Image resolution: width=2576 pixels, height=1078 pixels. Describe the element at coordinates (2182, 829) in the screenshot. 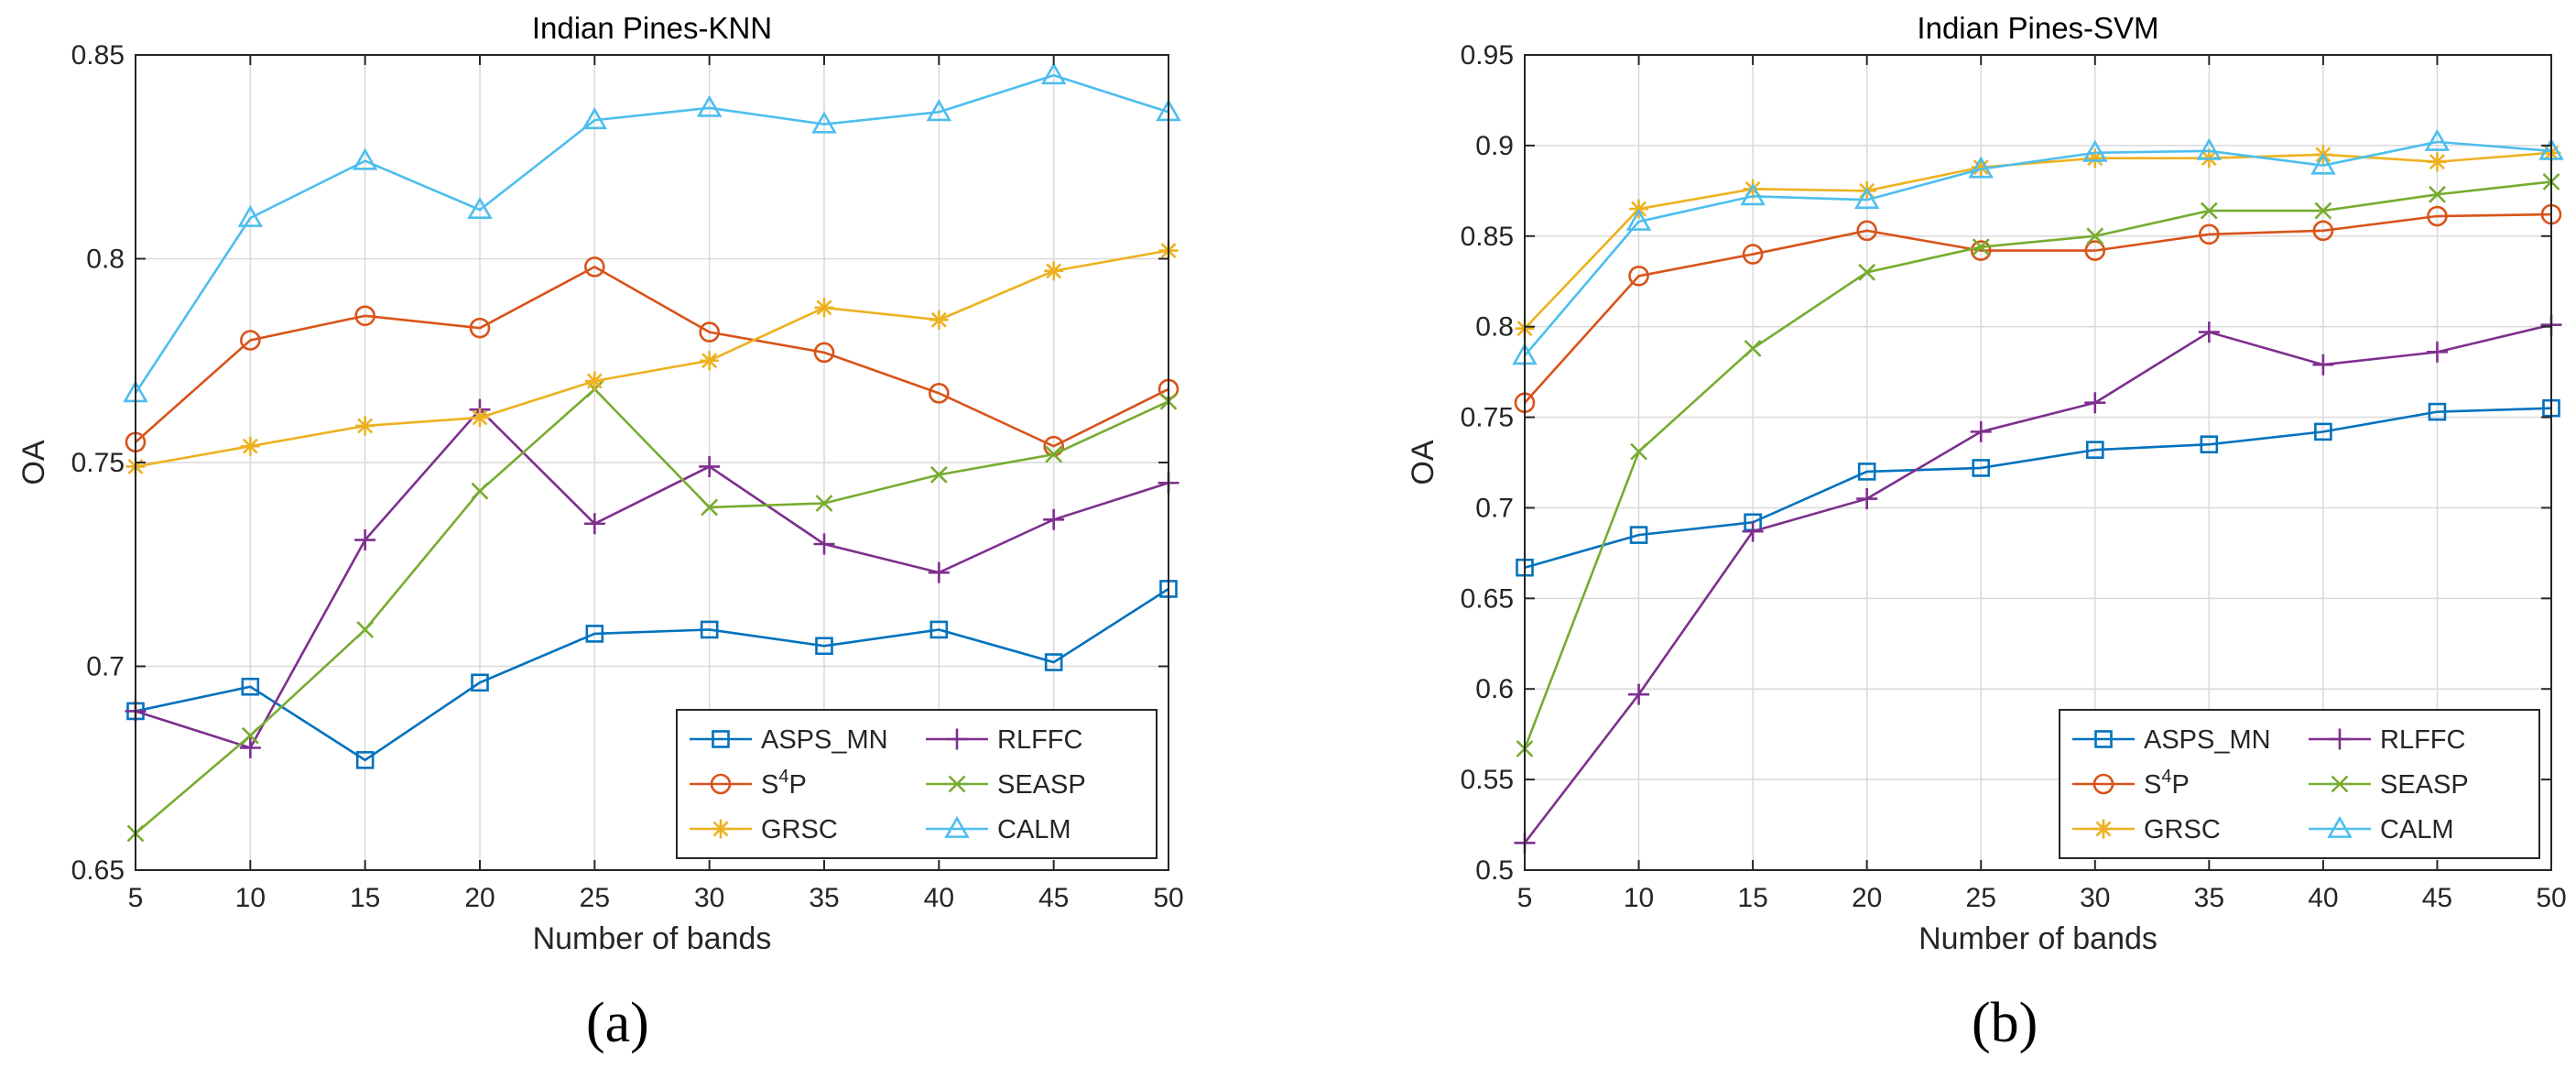

I see `legend-label-main: GRSC` at that location.